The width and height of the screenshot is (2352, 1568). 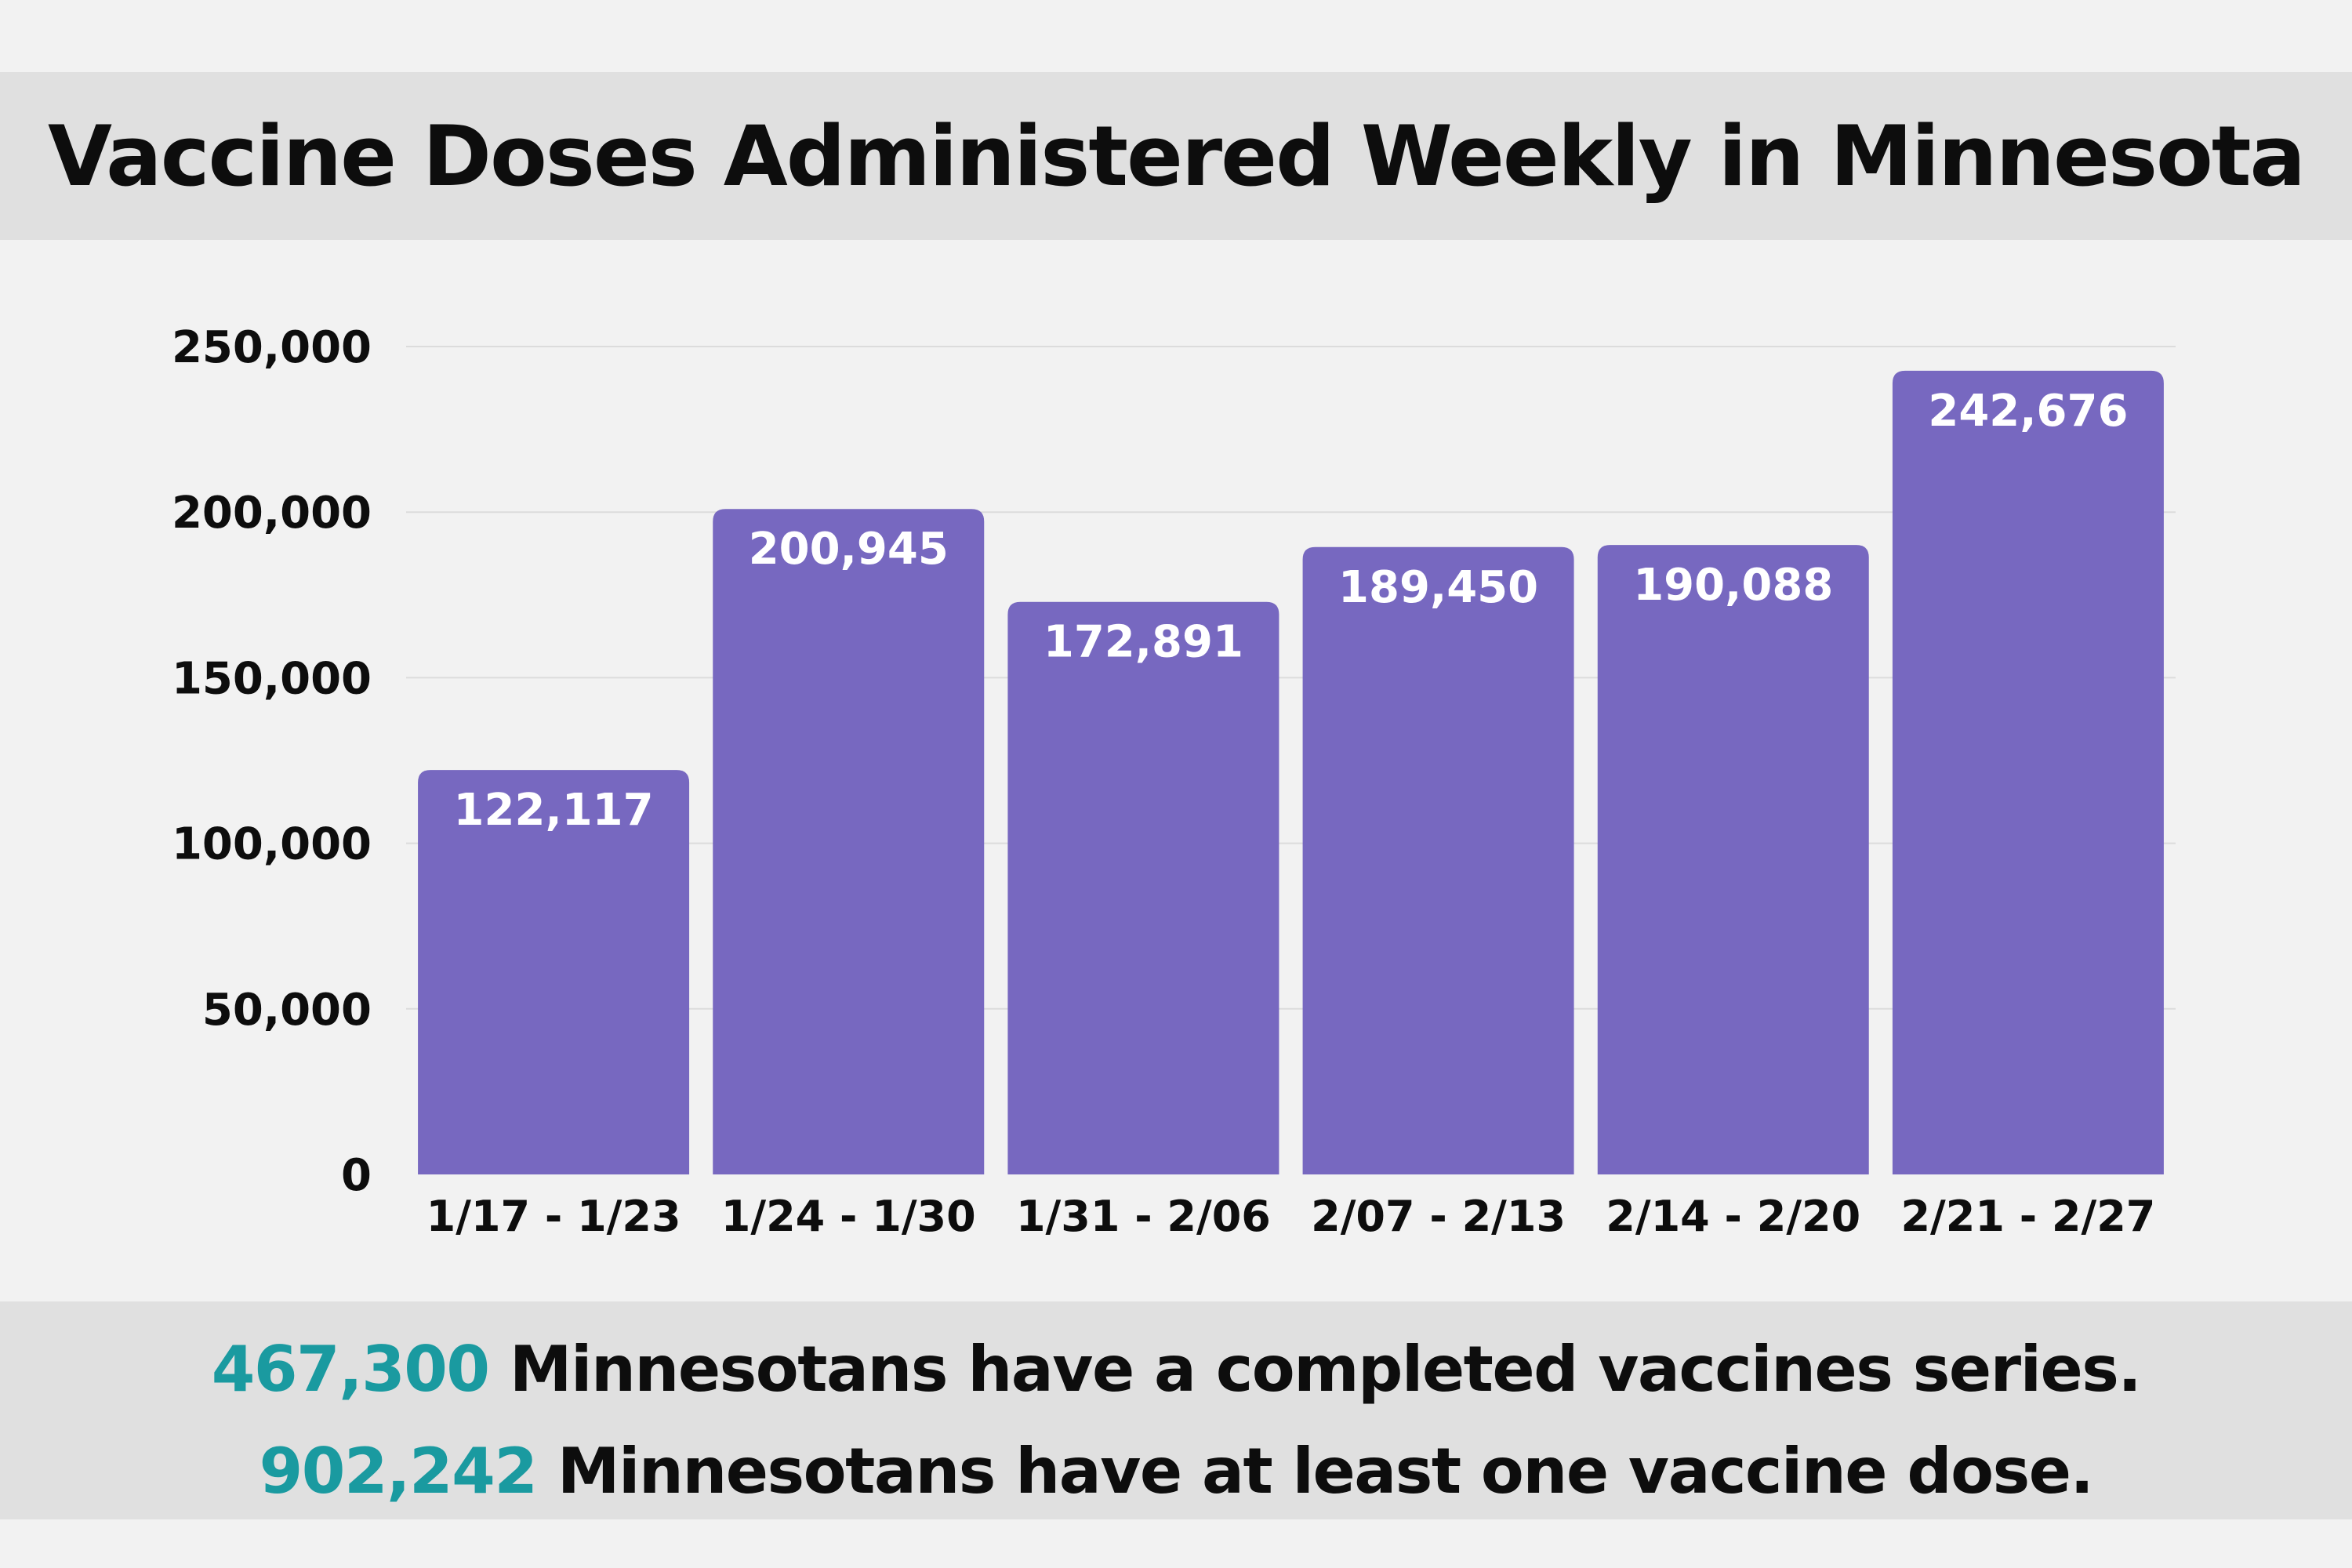 I want to click on x-tick-label: 2/21 - 2/27, so click(x=2028, y=1216).